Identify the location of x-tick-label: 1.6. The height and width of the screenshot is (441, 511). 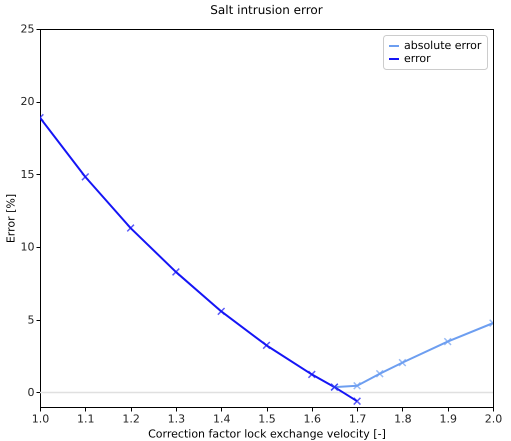
(313, 419).